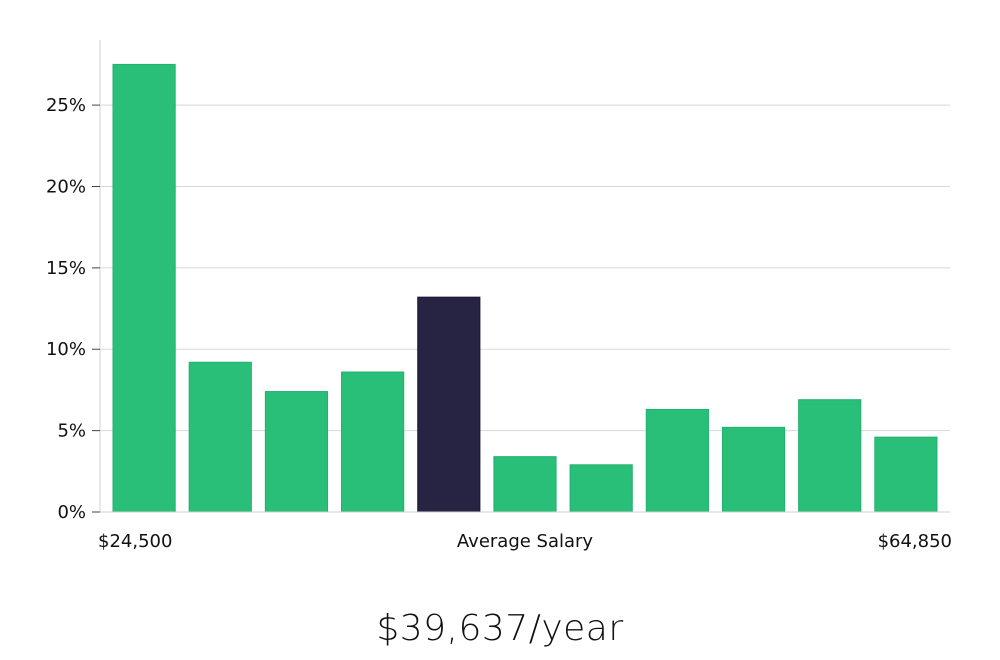  Describe the element at coordinates (135, 541) in the screenshot. I see `x-label-min: $24,500` at that location.